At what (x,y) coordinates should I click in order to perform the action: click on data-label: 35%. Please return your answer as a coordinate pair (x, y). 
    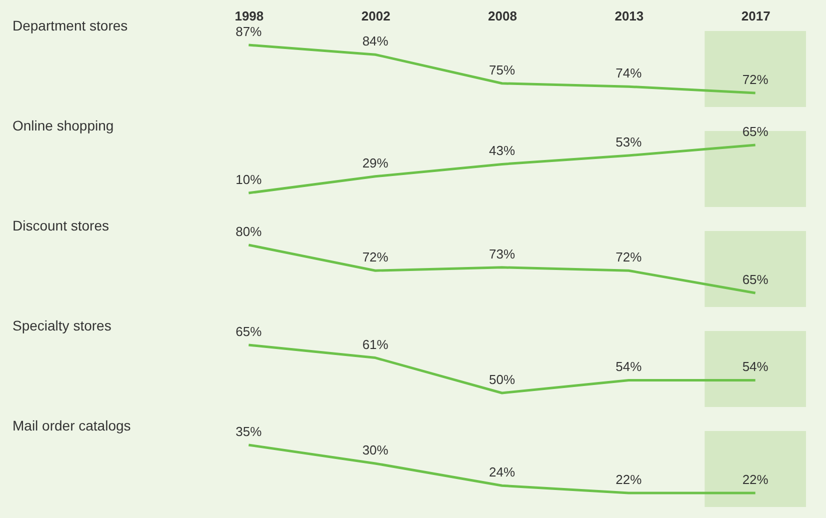
    Looking at the image, I should click on (249, 431).